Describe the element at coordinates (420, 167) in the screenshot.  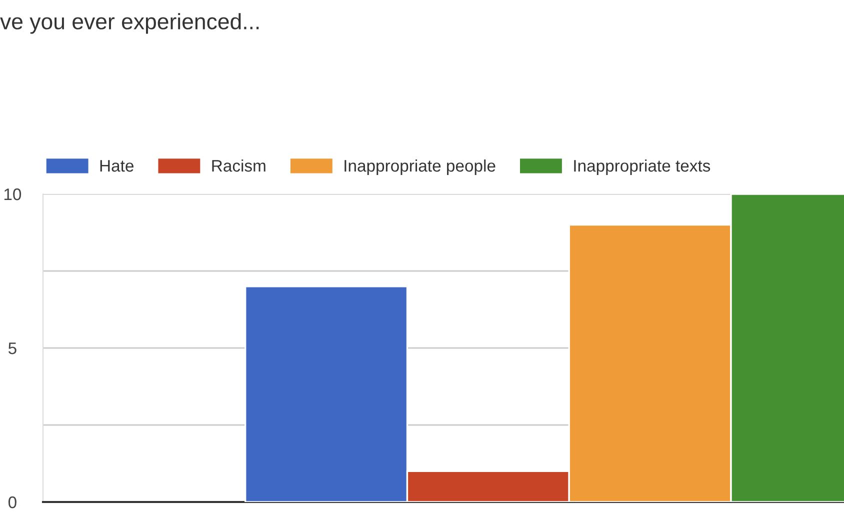
I see `legend-label: Inappropriate people` at that location.